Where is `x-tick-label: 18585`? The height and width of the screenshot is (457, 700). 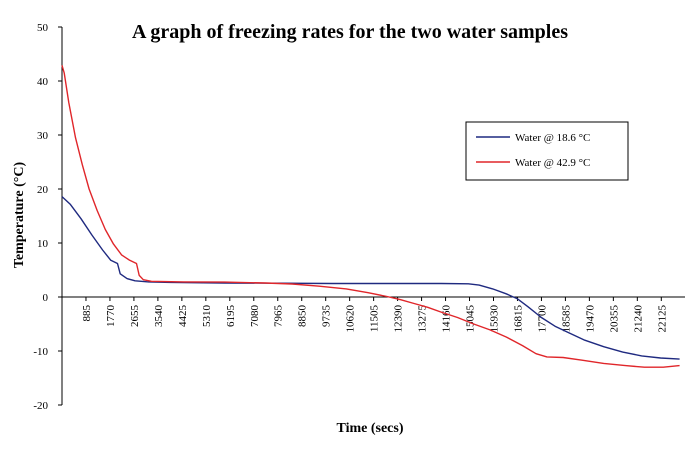
x-tick-label: 18585 is located at coordinates (566, 319).